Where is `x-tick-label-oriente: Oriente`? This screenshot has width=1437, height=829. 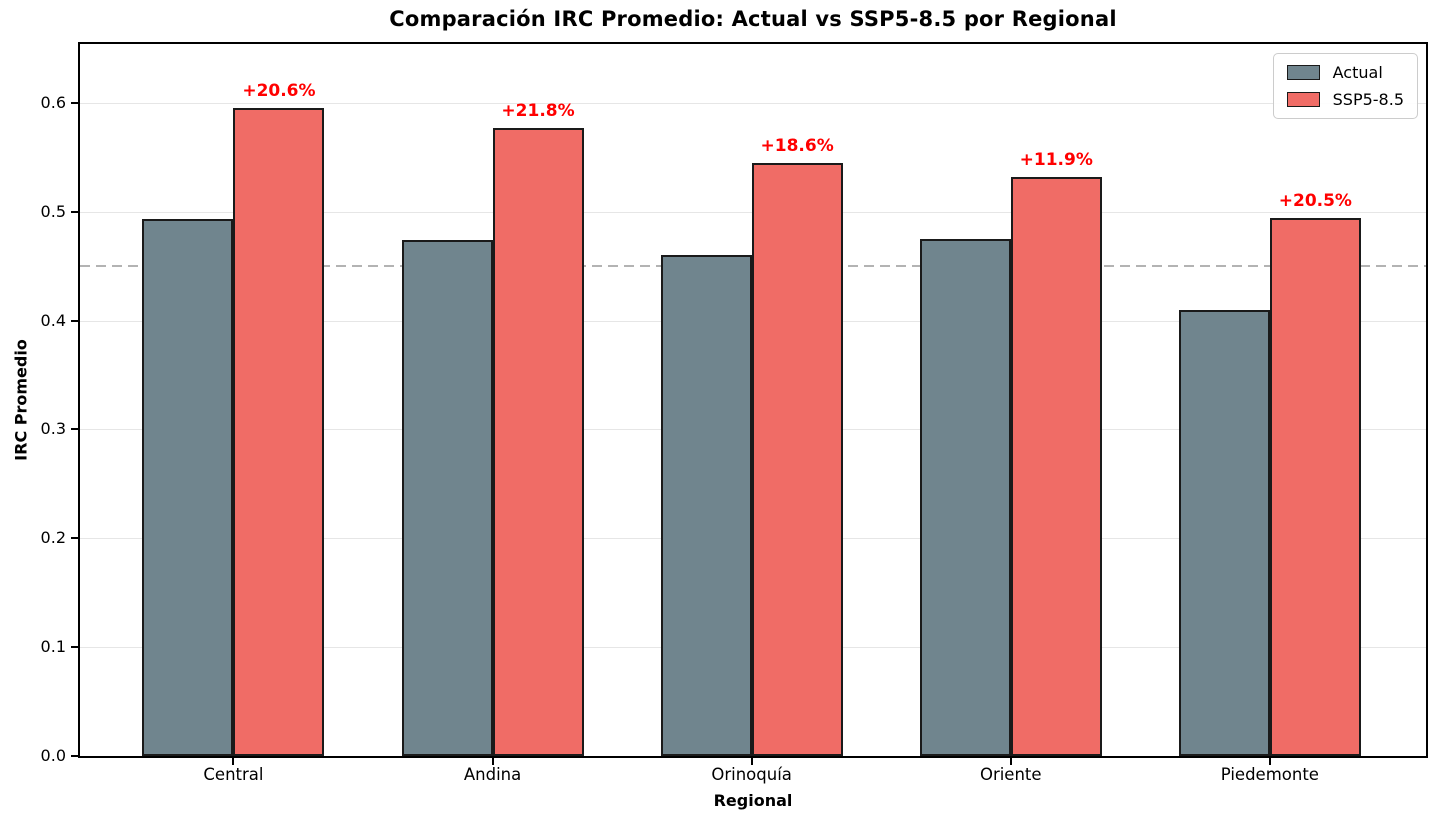 x-tick-label-oriente: Oriente is located at coordinates (1010, 774).